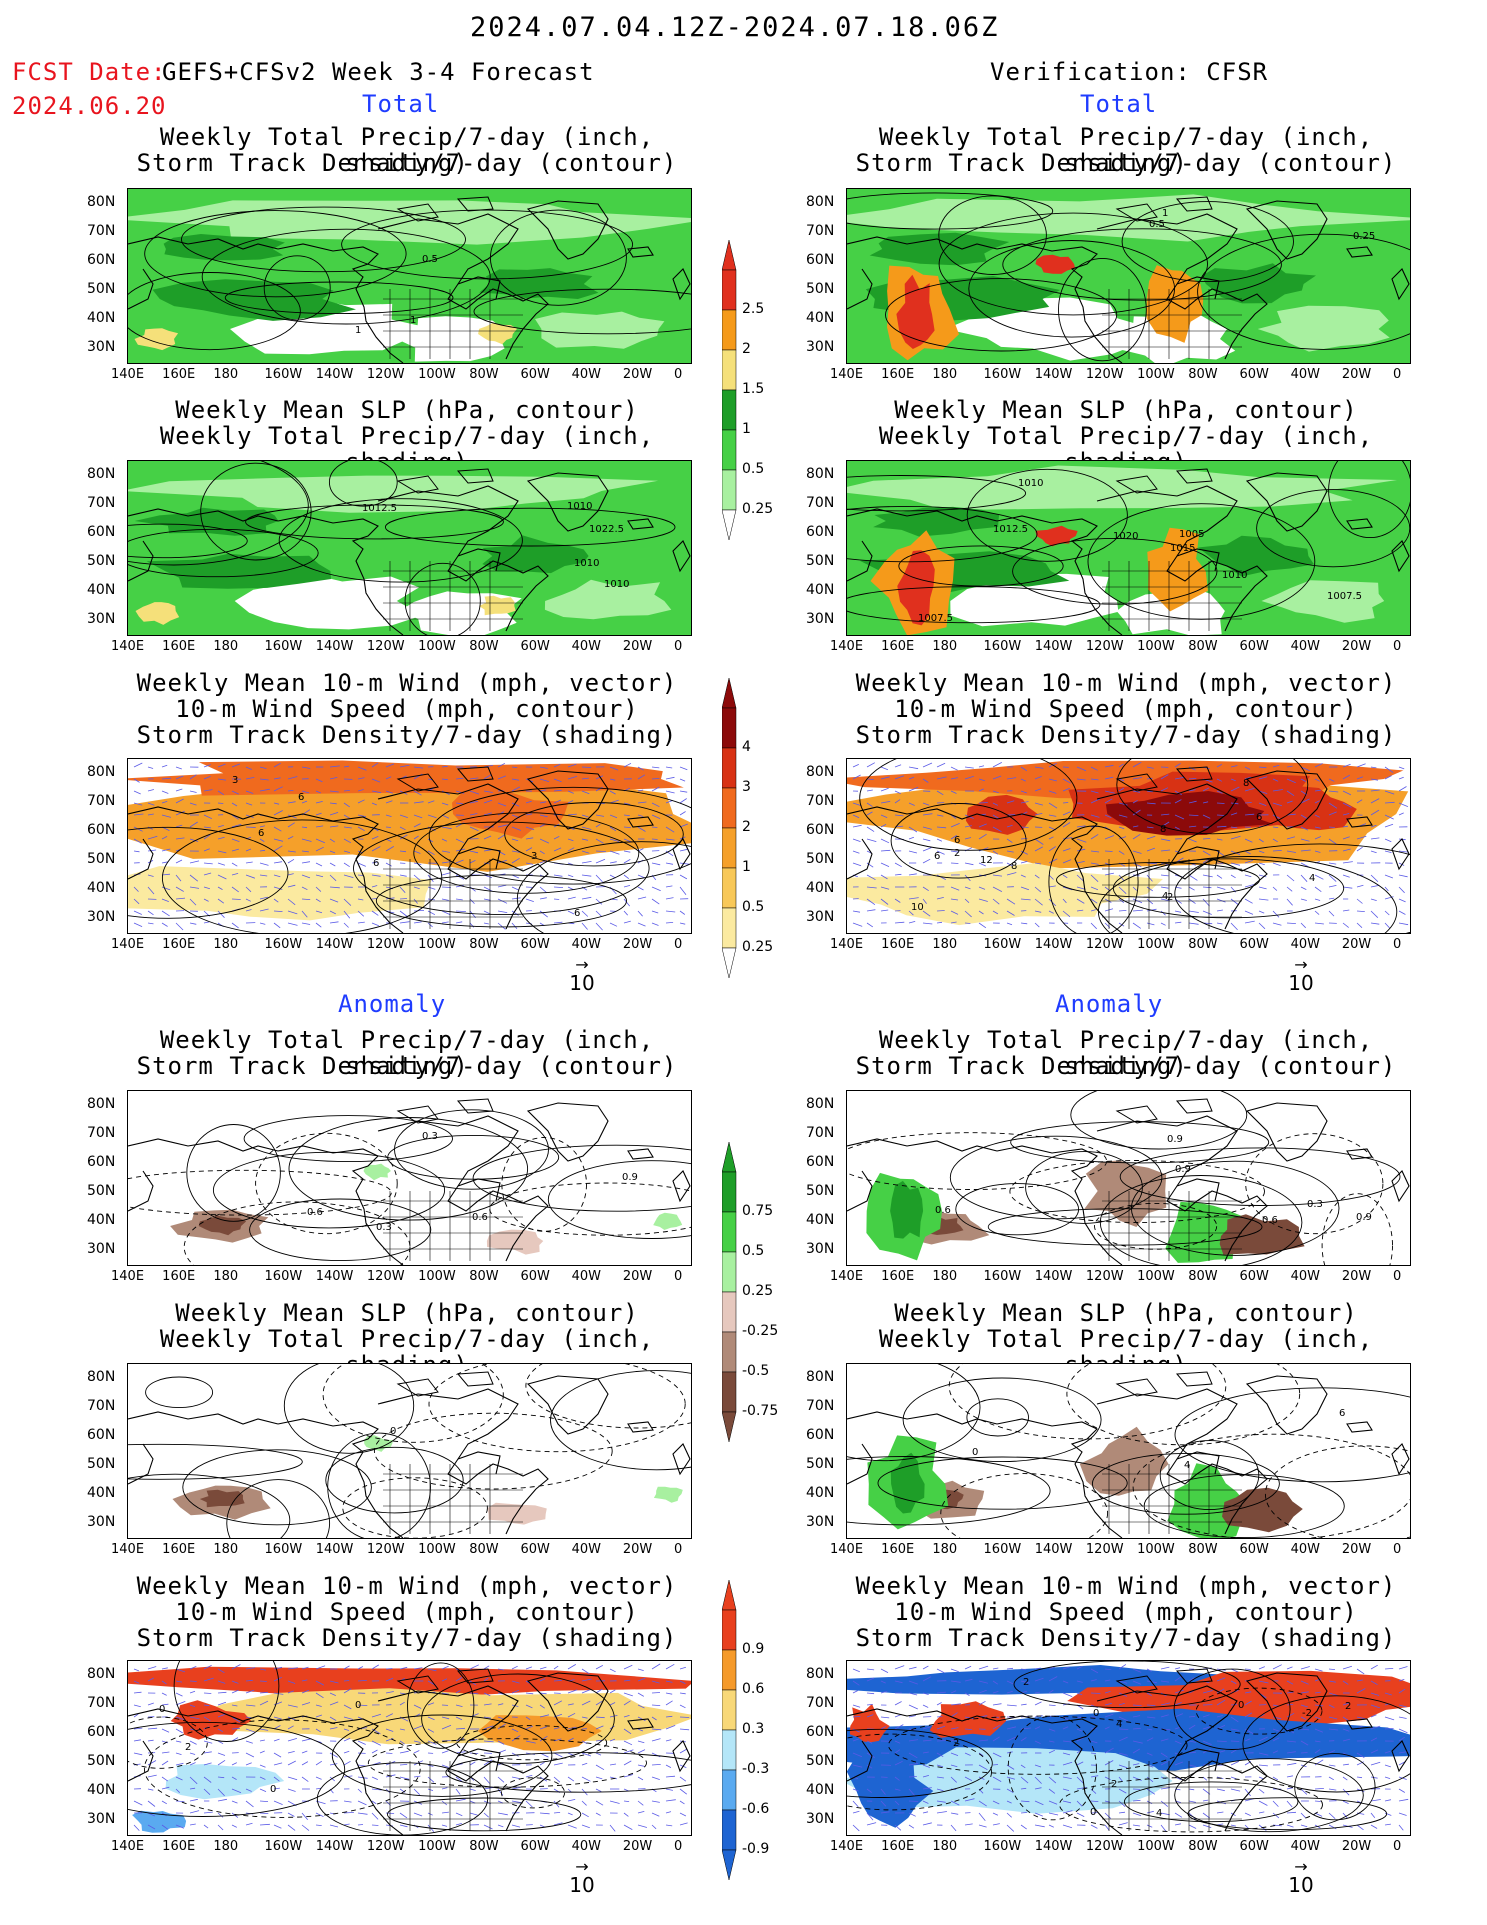 The image size is (1487, 1925). I want to click on precip-anom-strong-pos, so click(907, 1209).